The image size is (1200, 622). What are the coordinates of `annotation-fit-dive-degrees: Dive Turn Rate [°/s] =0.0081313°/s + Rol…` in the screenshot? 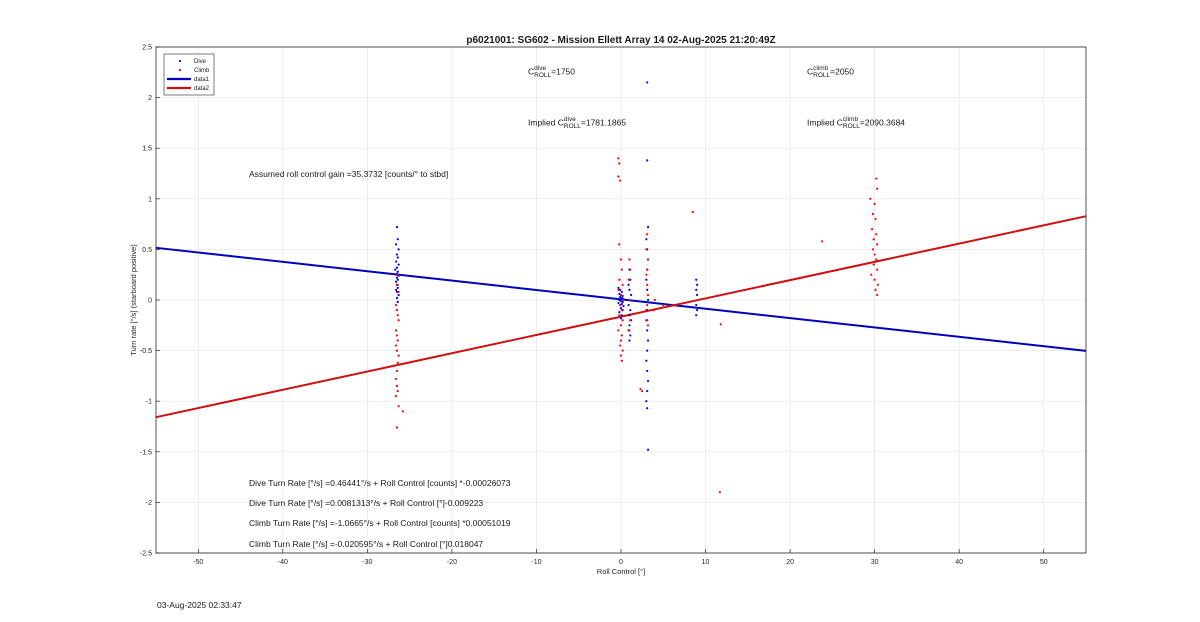 It's located at (366, 503).